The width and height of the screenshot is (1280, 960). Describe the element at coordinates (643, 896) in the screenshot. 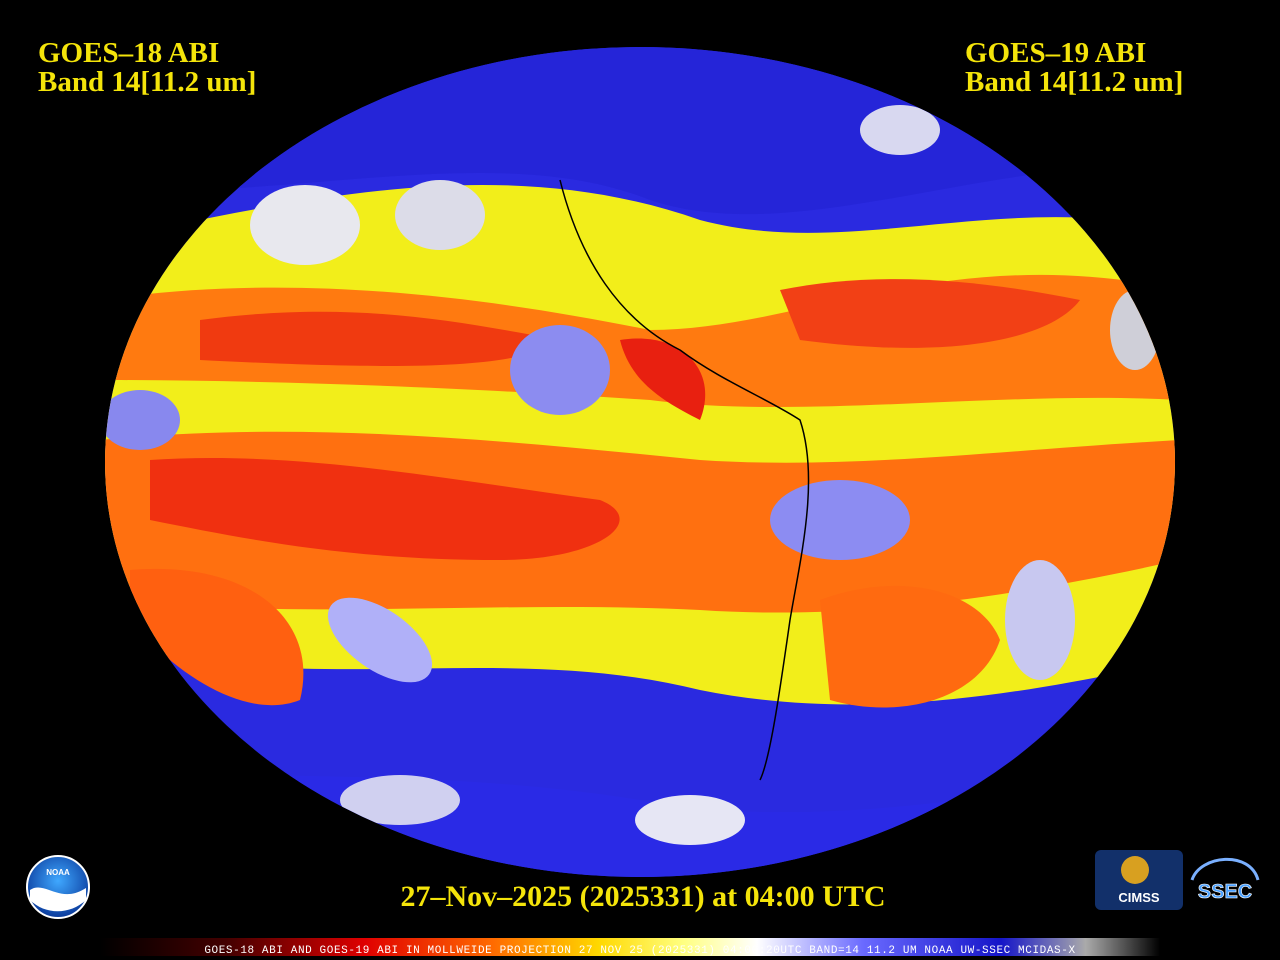

I see `timestamp: 27–Nov–2025 (2025331) at 04:00 UTC` at that location.